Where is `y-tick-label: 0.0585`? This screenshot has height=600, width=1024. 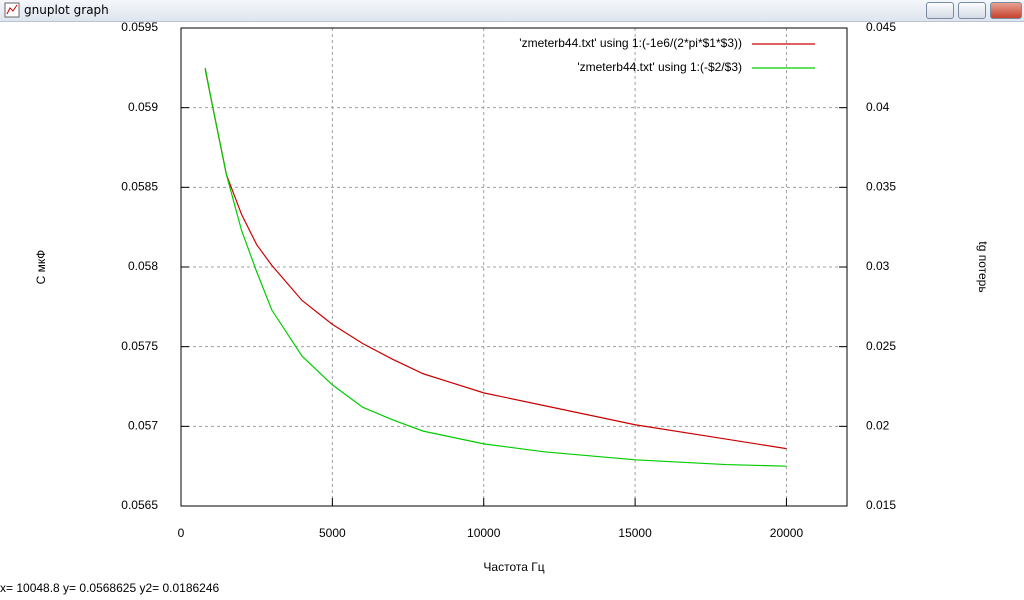 y-tick-label: 0.0585 is located at coordinates (139, 187).